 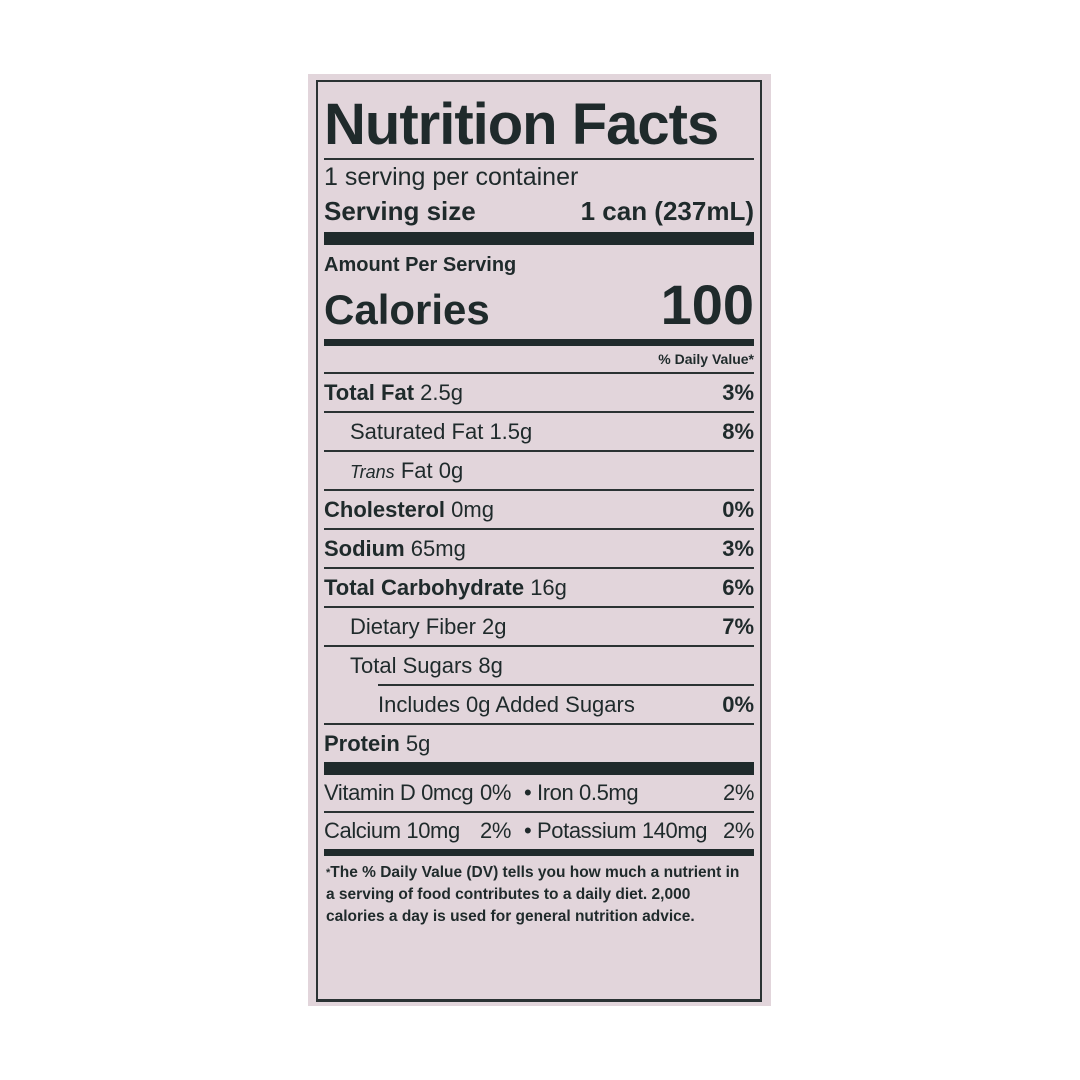 I want to click on calories-label: Calories, so click(x=407, y=309).